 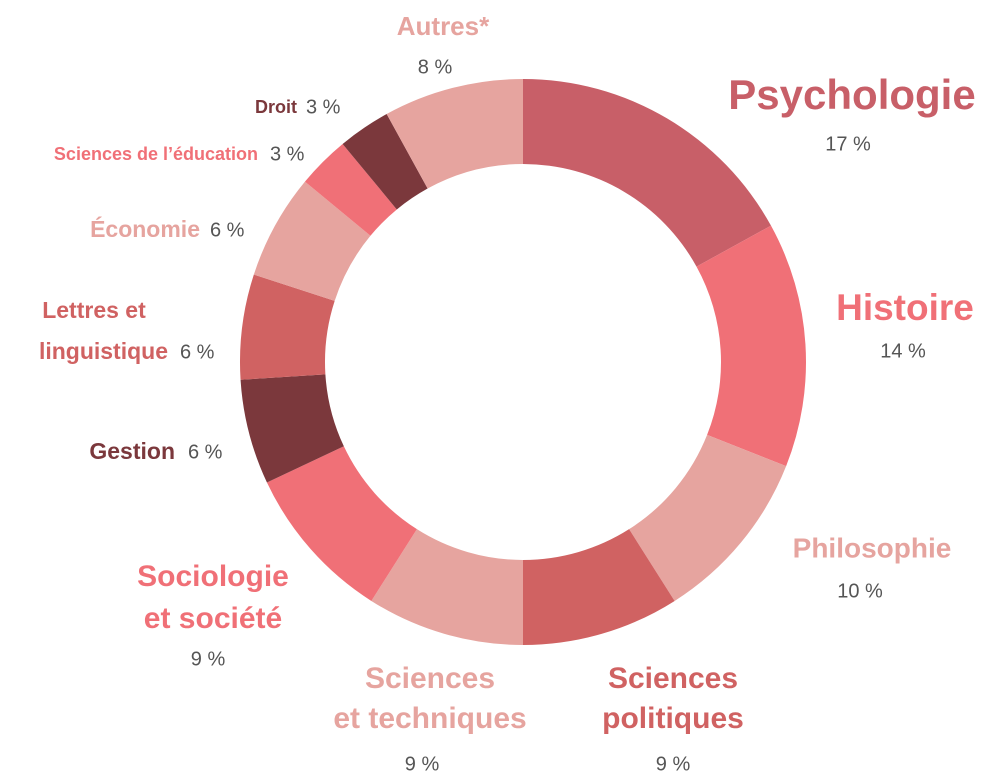 I want to click on category-label: Sciences de l’éducation, so click(x=156, y=154).